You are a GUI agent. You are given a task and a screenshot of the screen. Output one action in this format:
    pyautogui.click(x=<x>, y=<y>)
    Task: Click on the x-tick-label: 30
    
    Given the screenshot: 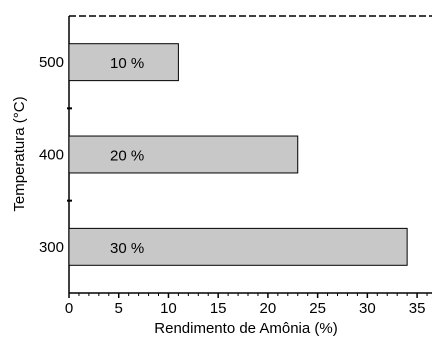 What is the action you would take?
    pyautogui.click(x=367, y=308)
    